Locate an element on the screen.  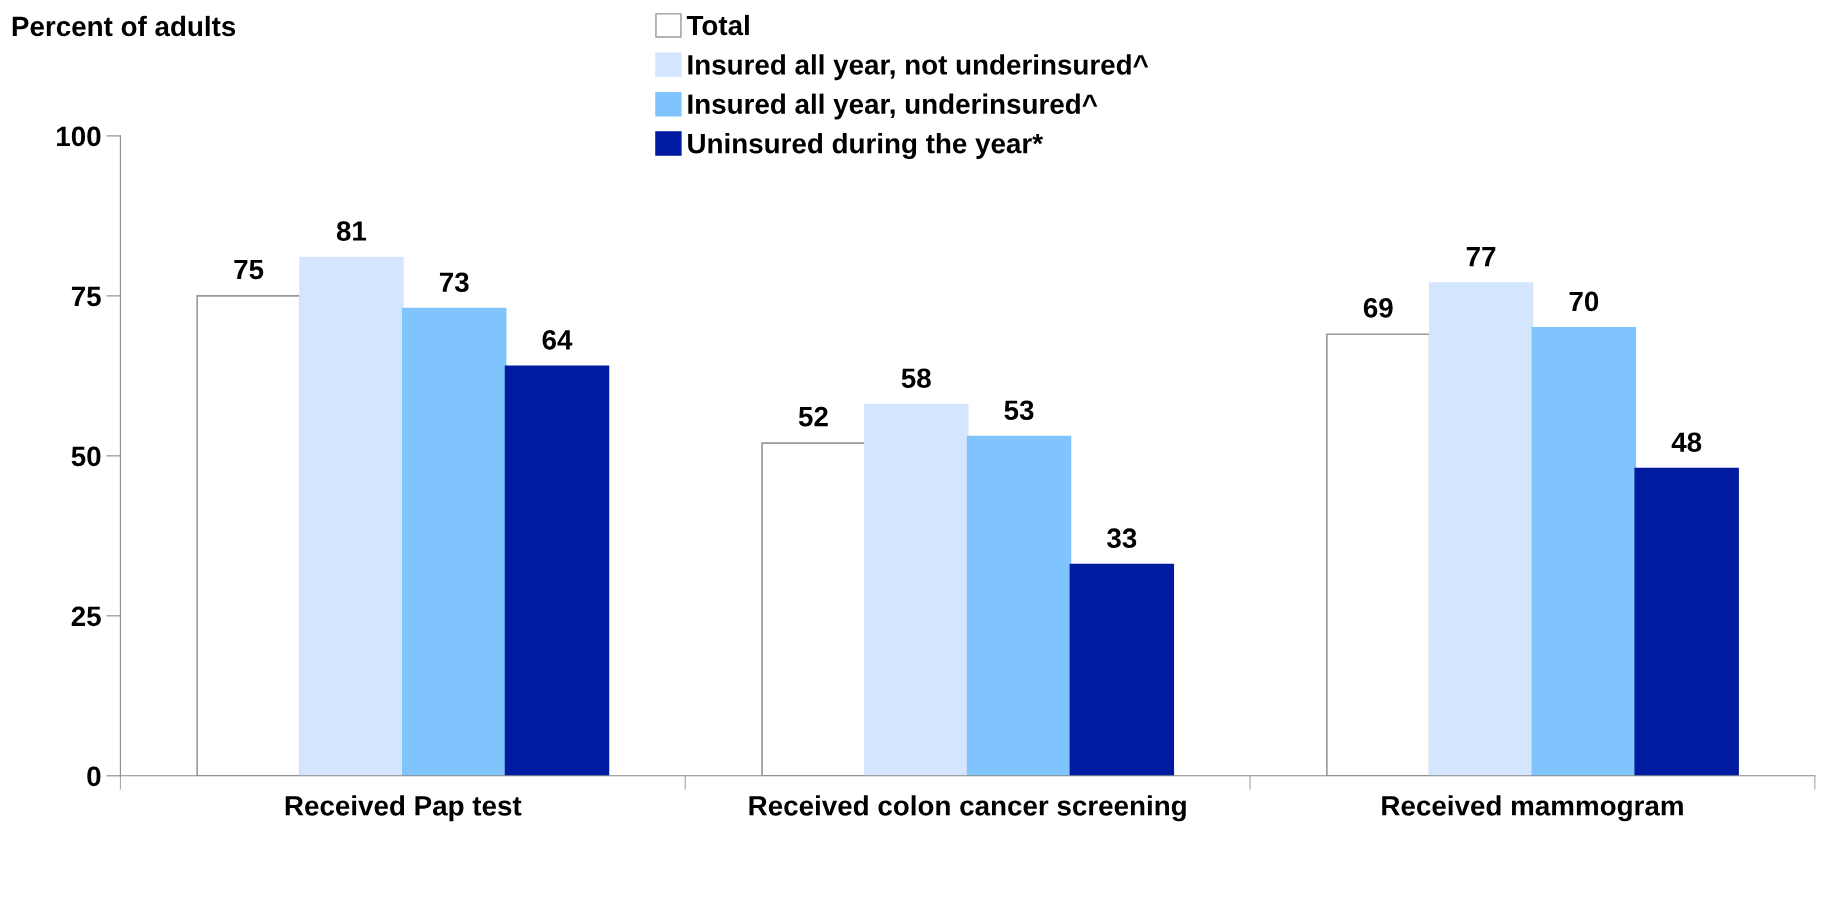
y-tick-label: 50 is located at coordinates (86, 456).